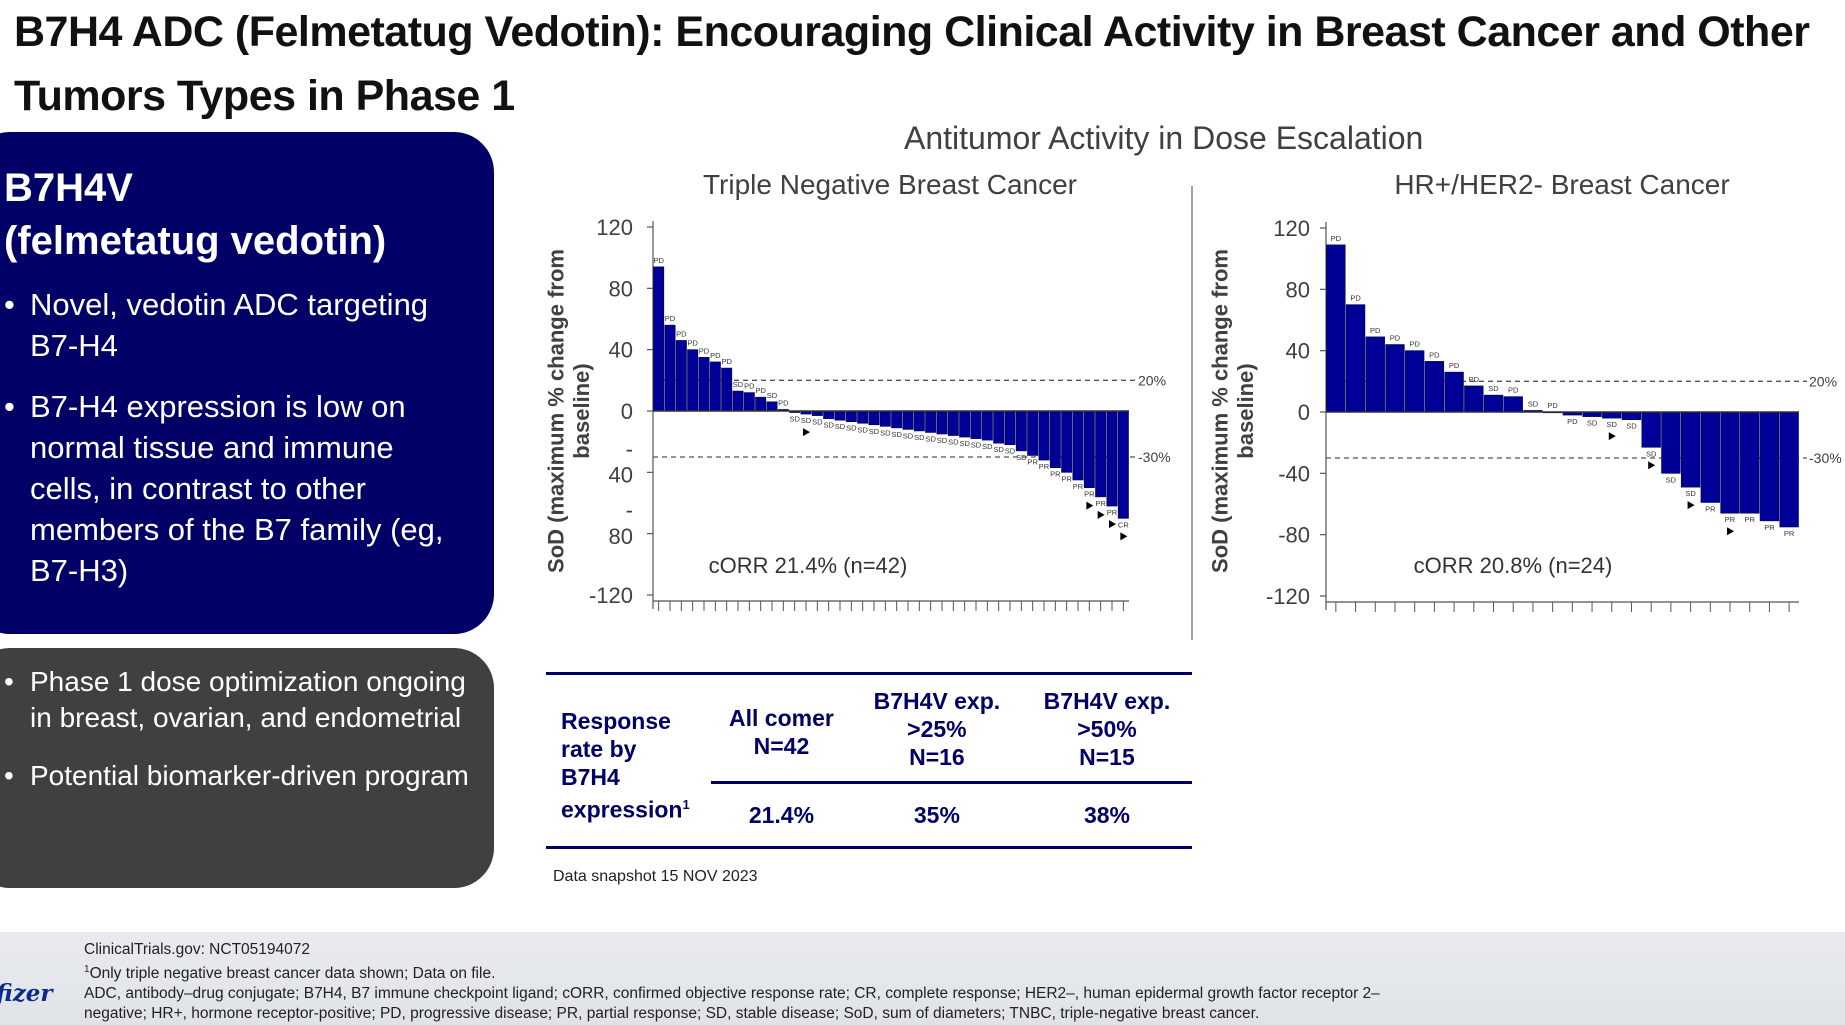  I want to click on row-header-line: rate by, so click(599, 749).